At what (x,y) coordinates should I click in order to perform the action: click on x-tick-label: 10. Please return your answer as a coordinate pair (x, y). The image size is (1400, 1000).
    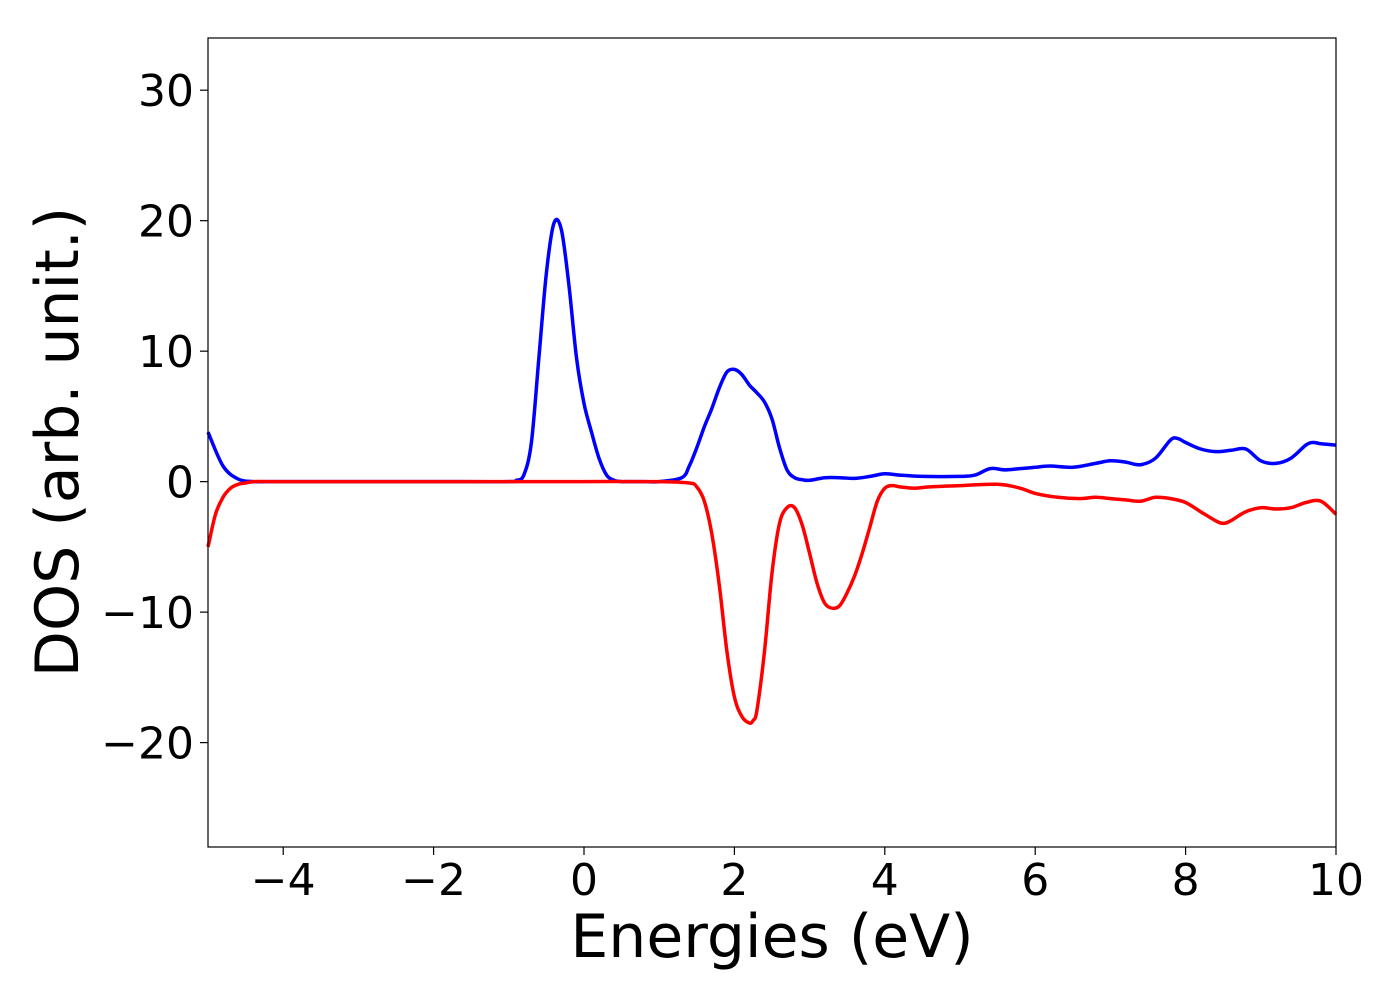
    Looking at the image, I should click on (1336, 880).